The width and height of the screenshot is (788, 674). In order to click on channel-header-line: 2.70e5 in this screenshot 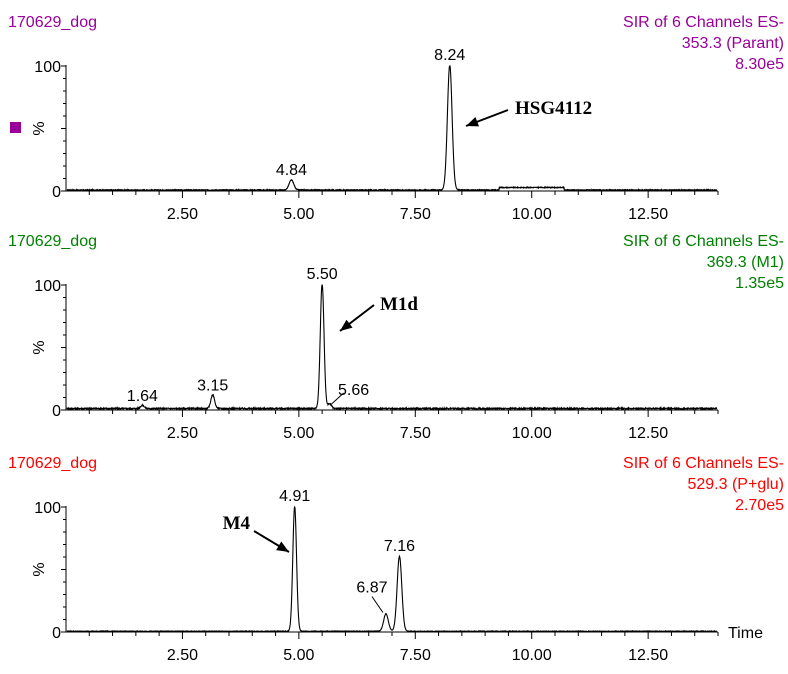, I will do `click(759, 505)`.